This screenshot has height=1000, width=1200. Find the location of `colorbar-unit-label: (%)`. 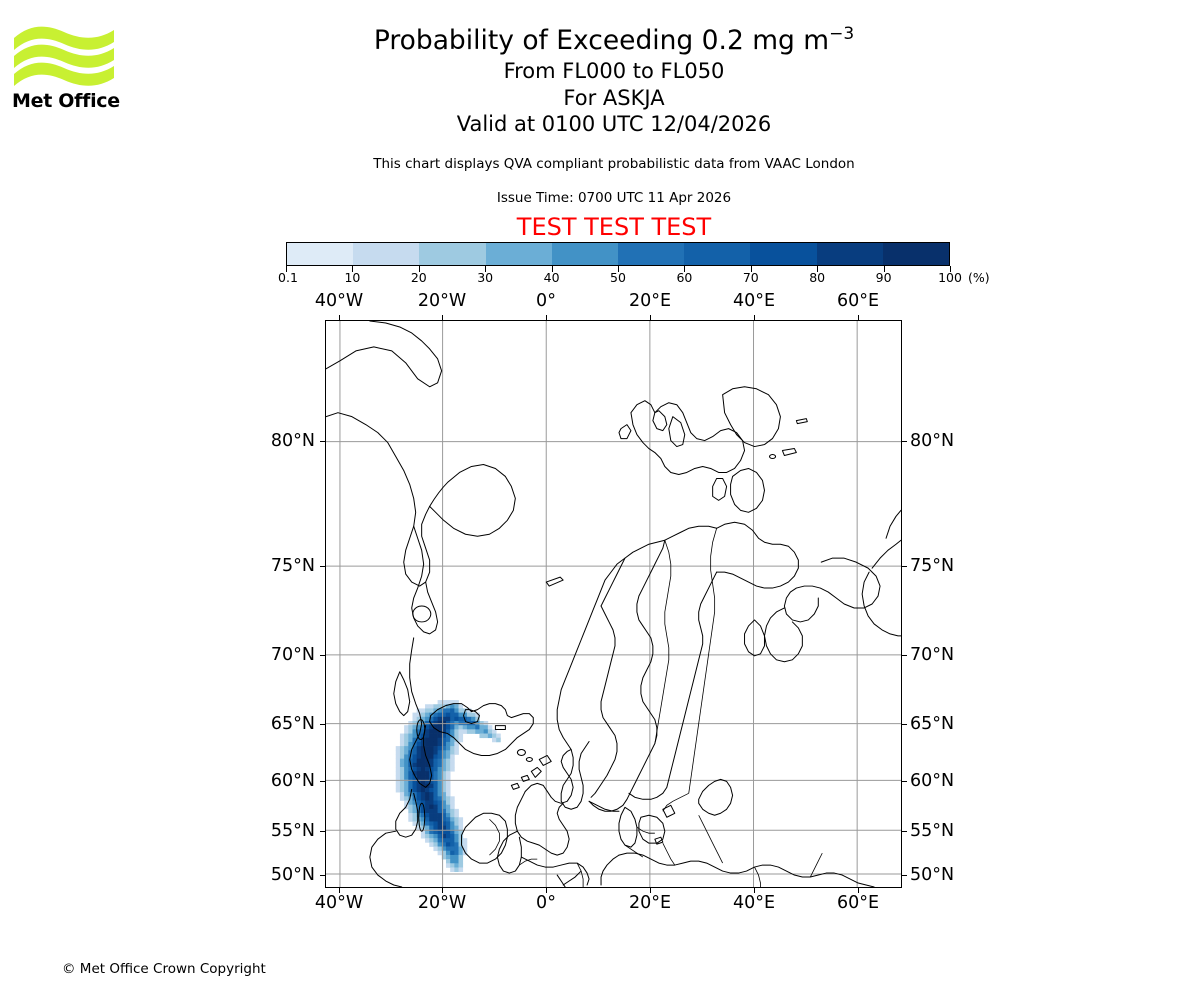

colorbar-unit-label: (%) is located at coordinates (979, 277).